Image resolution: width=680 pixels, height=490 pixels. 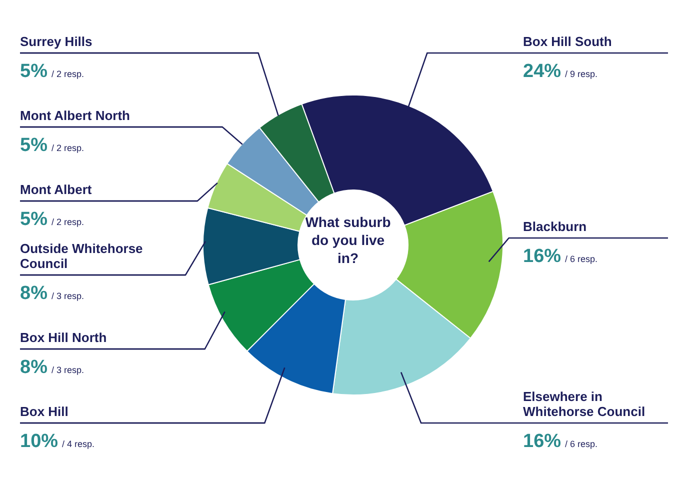 What do you see at coordinates (581, 74) in the screenshot?
I see `text: / 9 resp.` at bounding box center [581, 74].